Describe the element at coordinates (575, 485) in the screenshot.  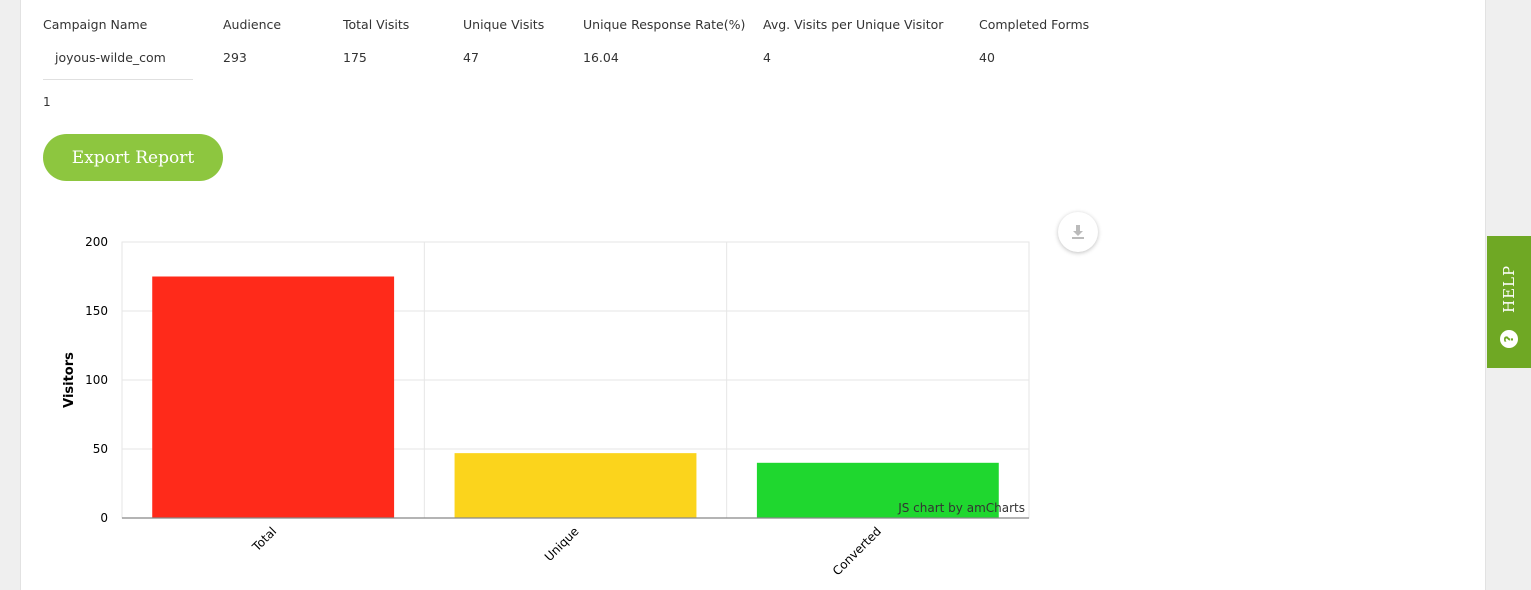
I see `bar-unique` at that location.